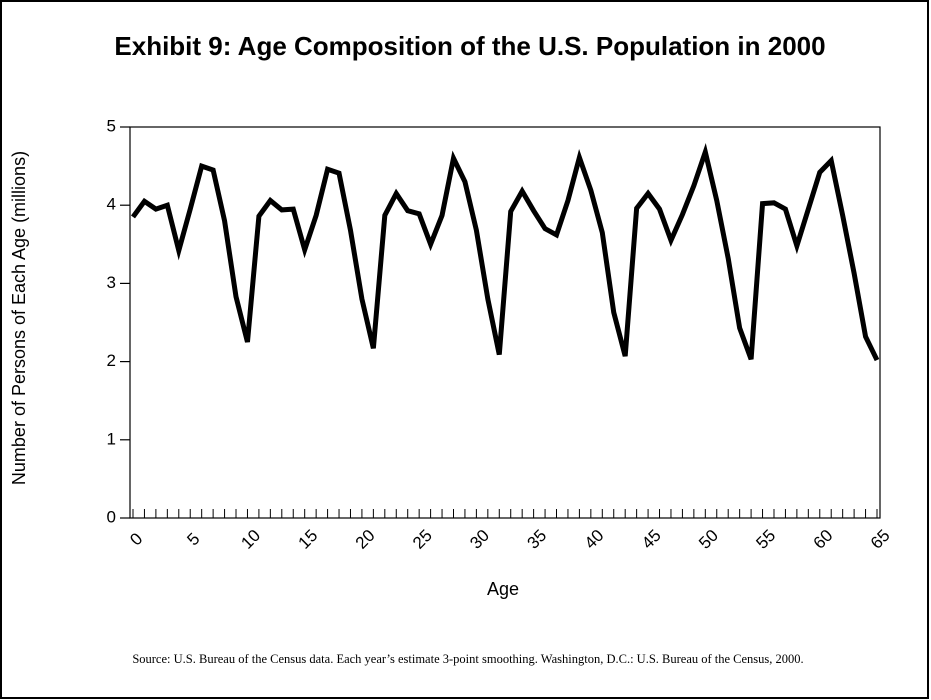  What do you see at coordinates (111, 282) in the screenshot?
I see `y-tick-label: 3` at bounding box center [111, 282].